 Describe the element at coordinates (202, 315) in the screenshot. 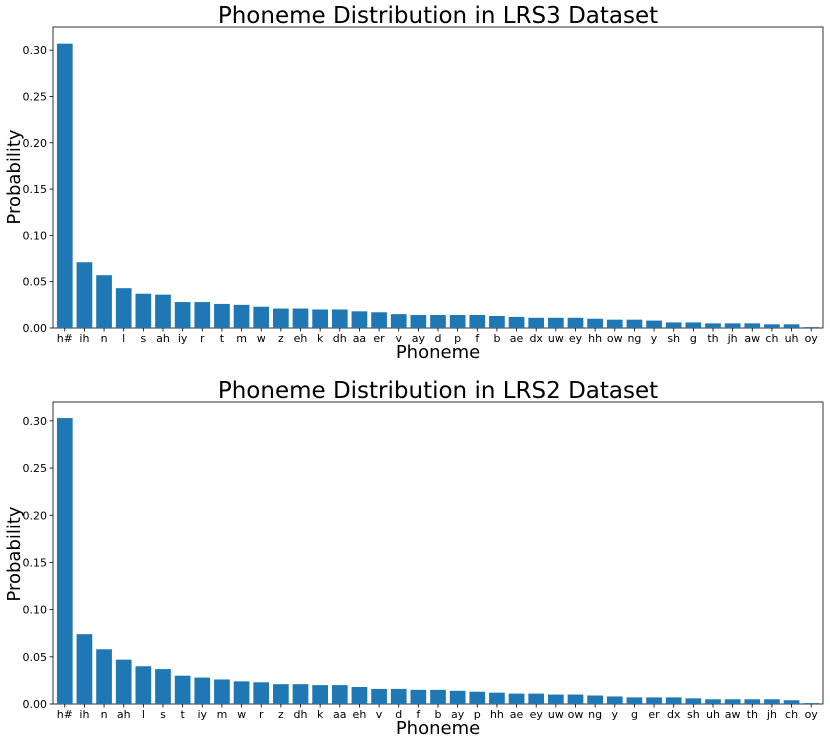

I see `bar-r` at that location.